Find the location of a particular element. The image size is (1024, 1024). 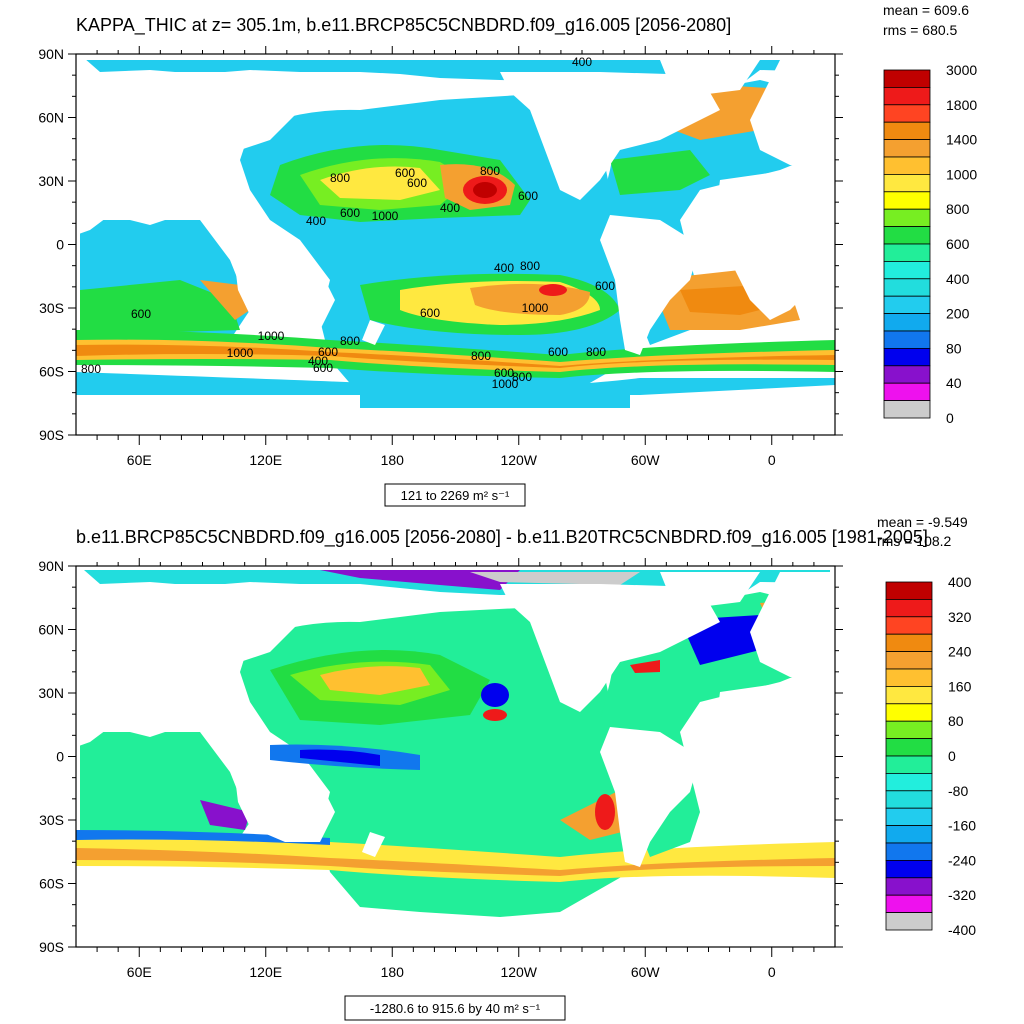

panel-1-range-label: 121 to 2269 m² s⁻¹ is located at coordinates (455, 495).